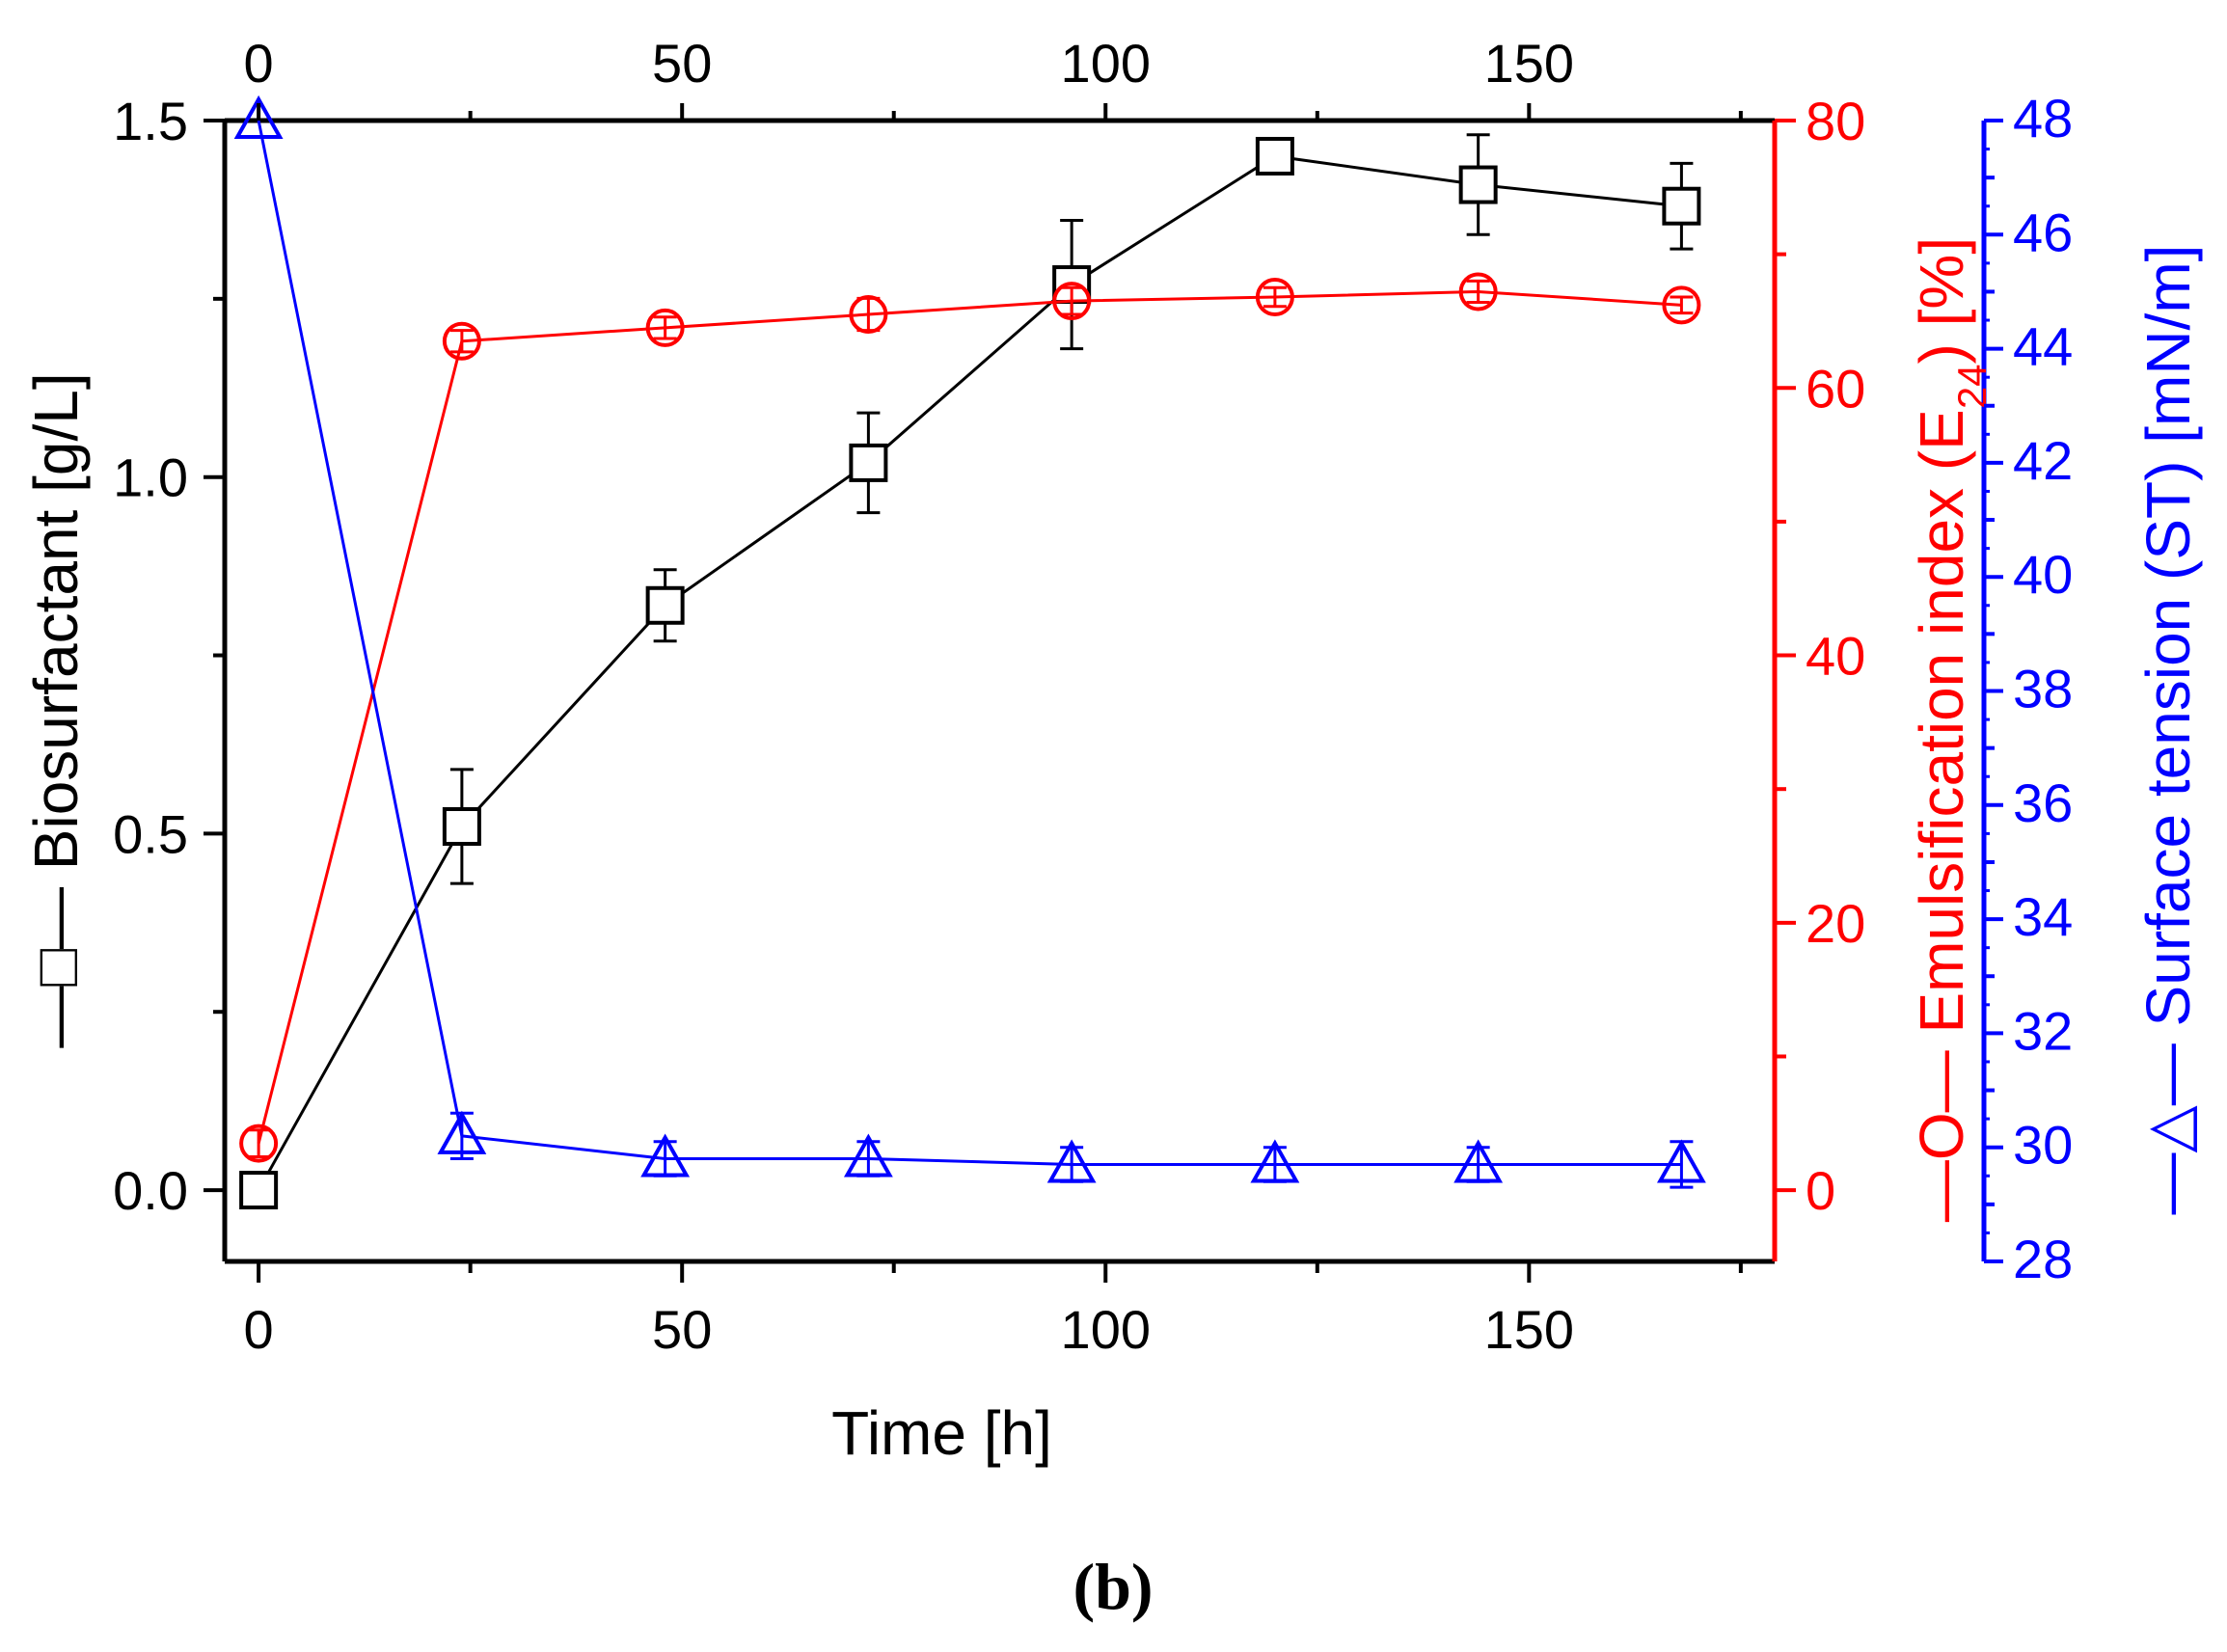 Image resolution: width=2227 pixels, height=1652 pixels. I want to click on right2-y-tick-label-surface-tension: 48, so click(2043, 118).